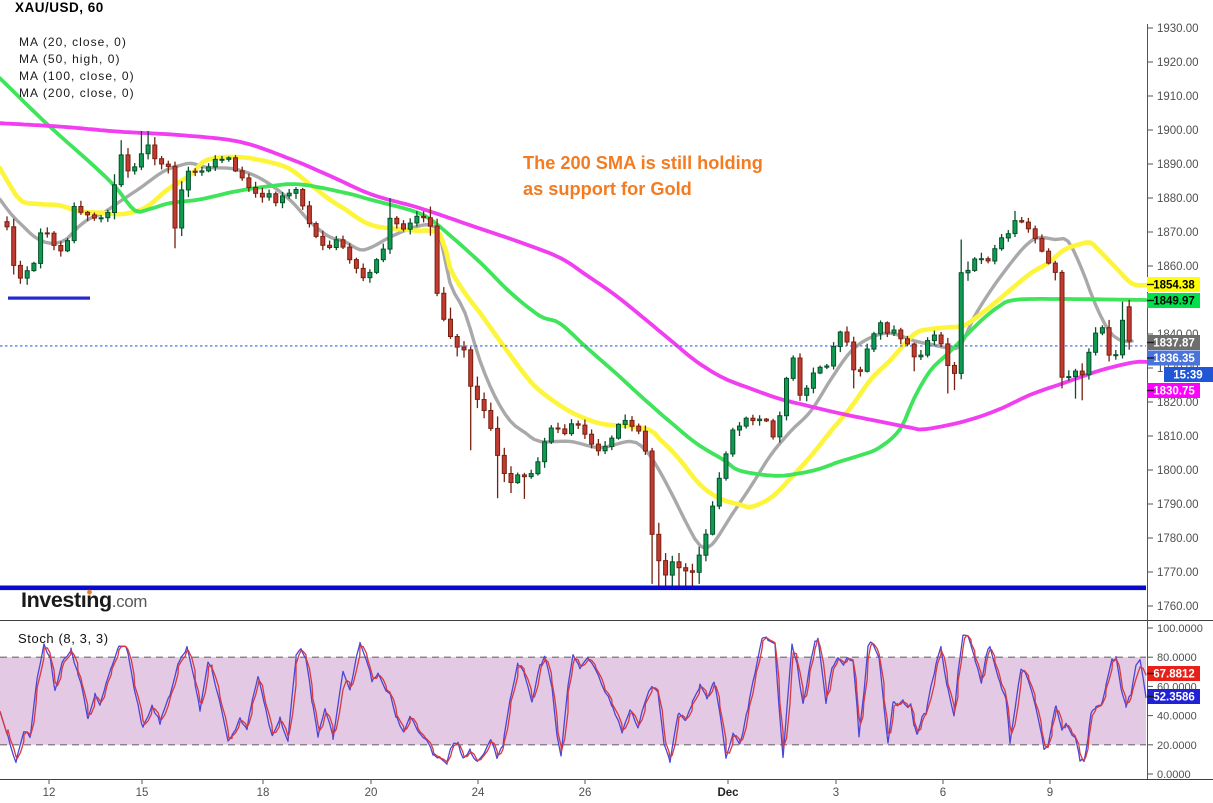 Image resolution: width=1213 pixels, height=803 pixels. I want to click on svg-text: The 200 SMA is still holding, so click(643, 163).